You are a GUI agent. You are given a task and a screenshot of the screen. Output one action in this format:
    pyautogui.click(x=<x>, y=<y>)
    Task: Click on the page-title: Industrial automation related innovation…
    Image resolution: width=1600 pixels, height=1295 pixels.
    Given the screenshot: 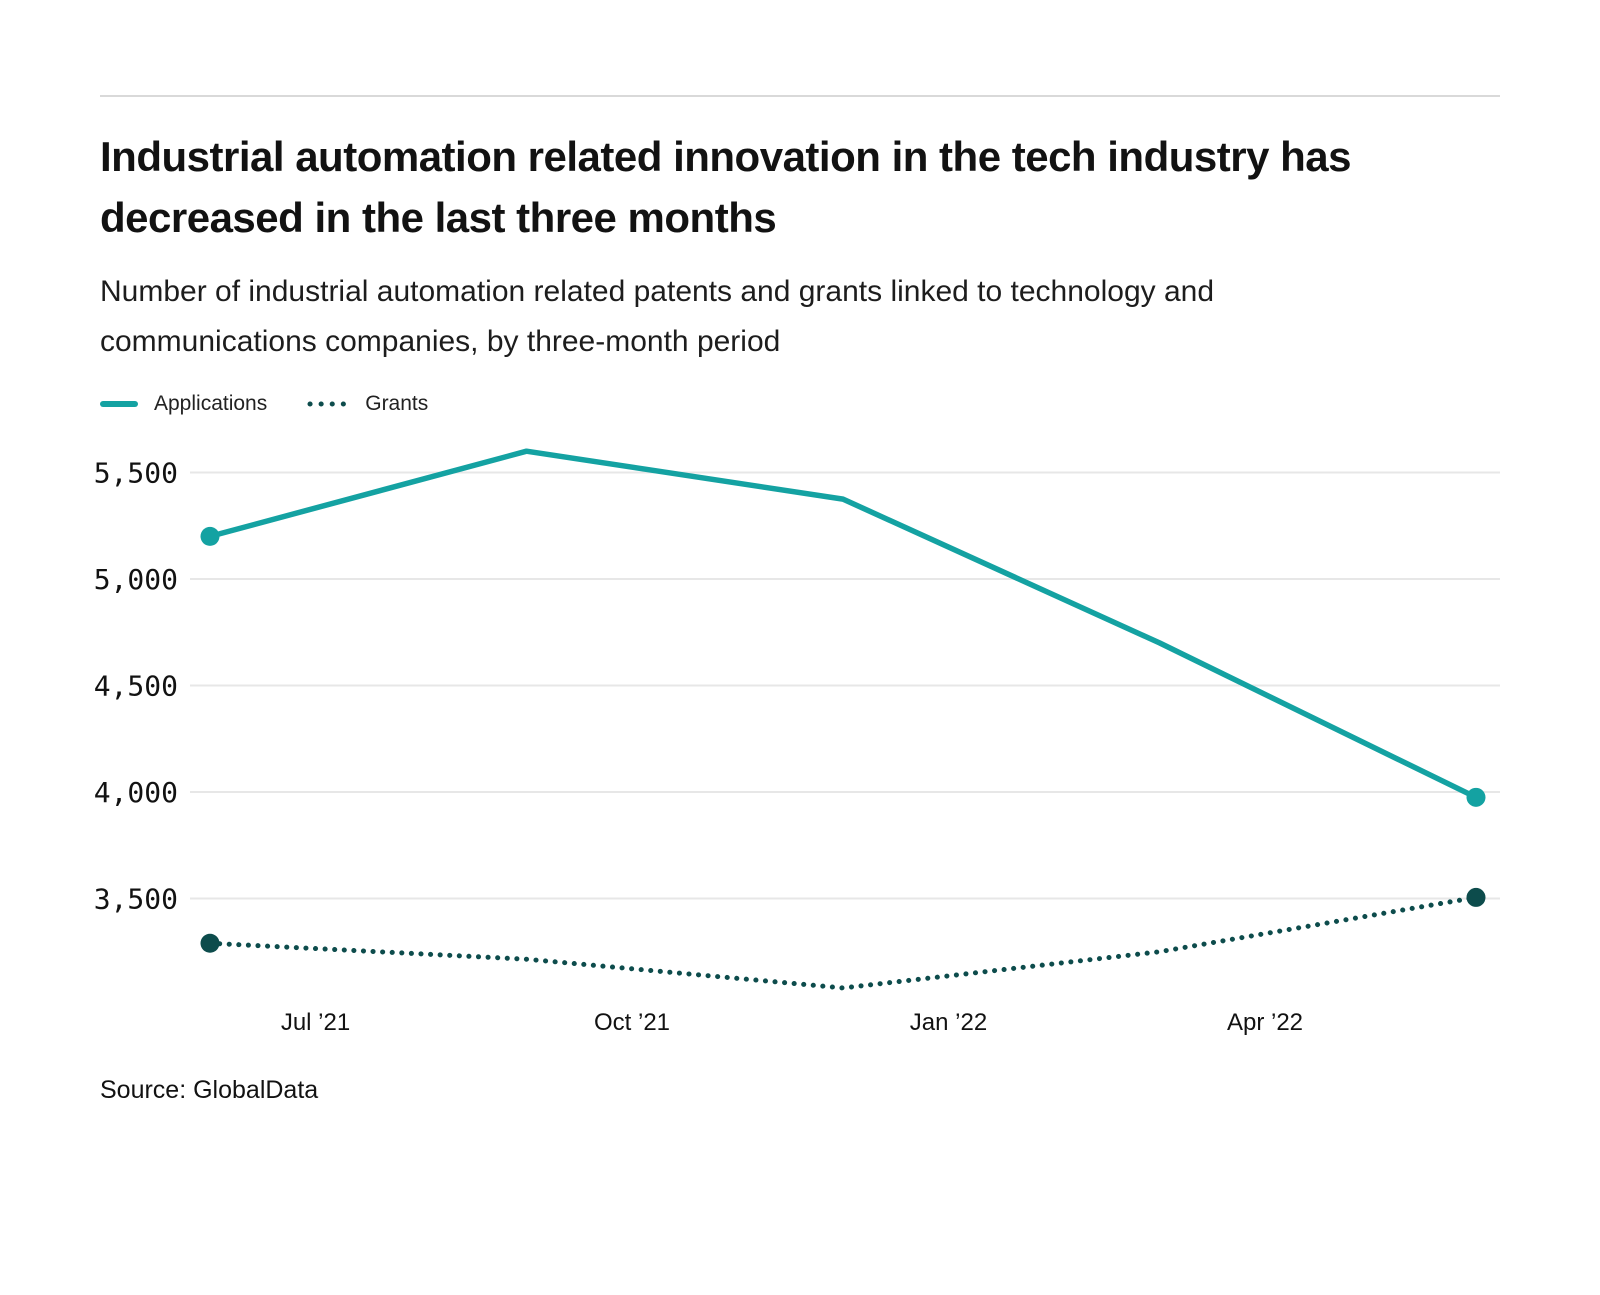 What is the action you would take?
    pyautogui.click(x=725, y=187)
    